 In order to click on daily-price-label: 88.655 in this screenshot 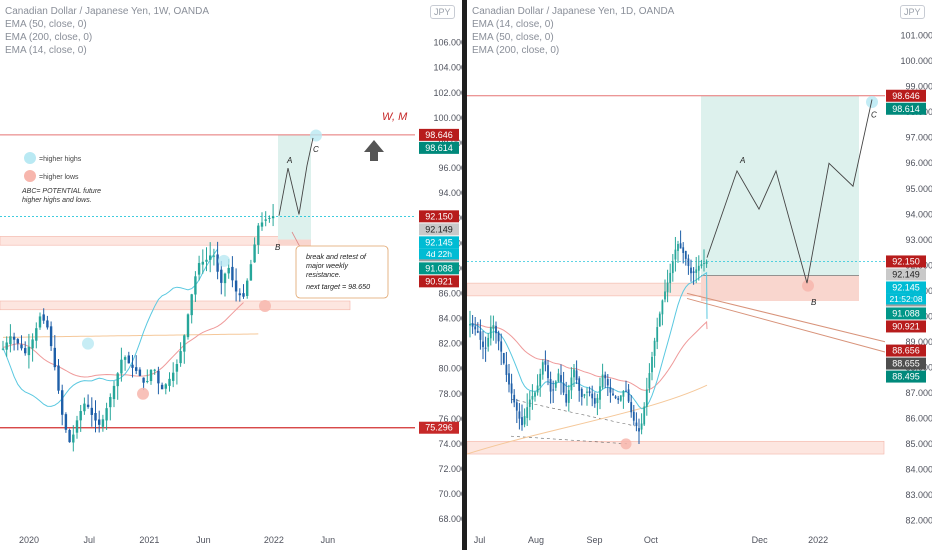, I will do `click(906, 363)`.